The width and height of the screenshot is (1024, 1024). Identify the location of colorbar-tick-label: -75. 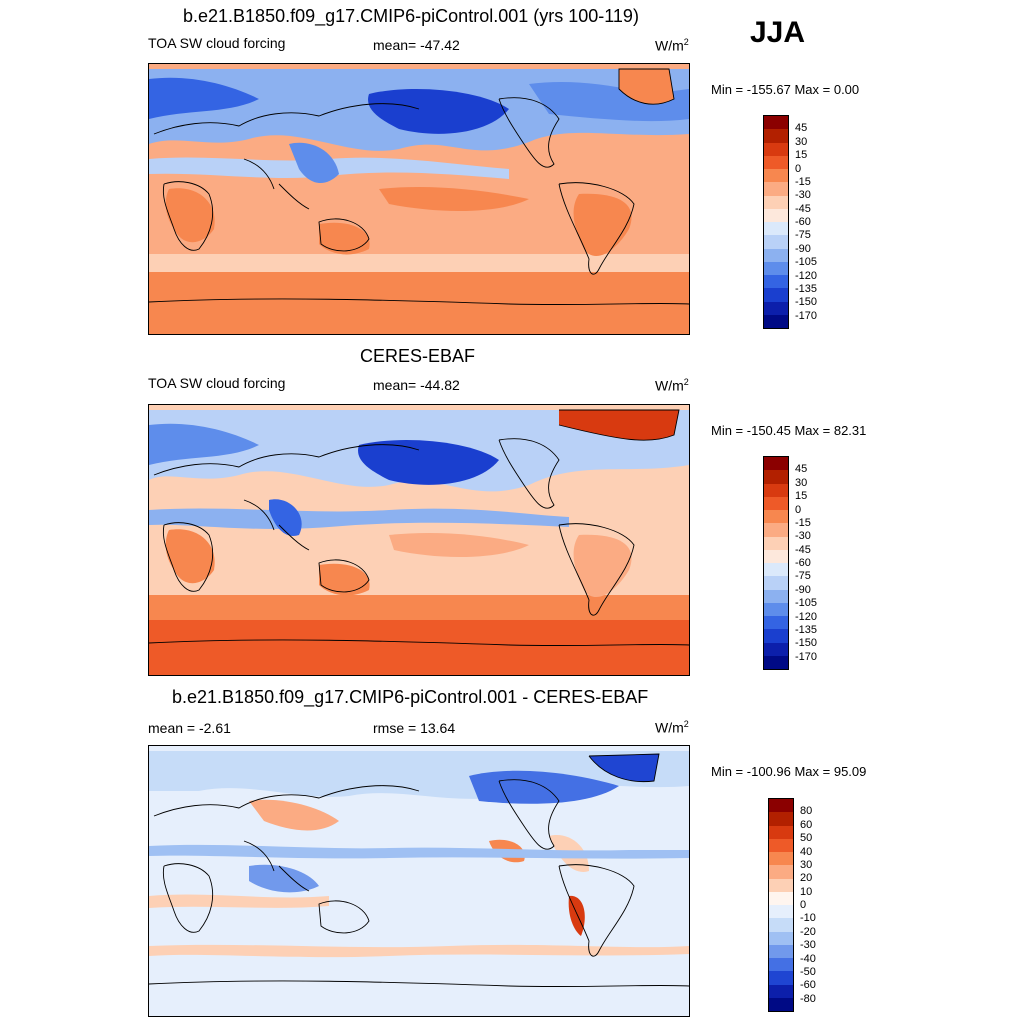
(803, 235).